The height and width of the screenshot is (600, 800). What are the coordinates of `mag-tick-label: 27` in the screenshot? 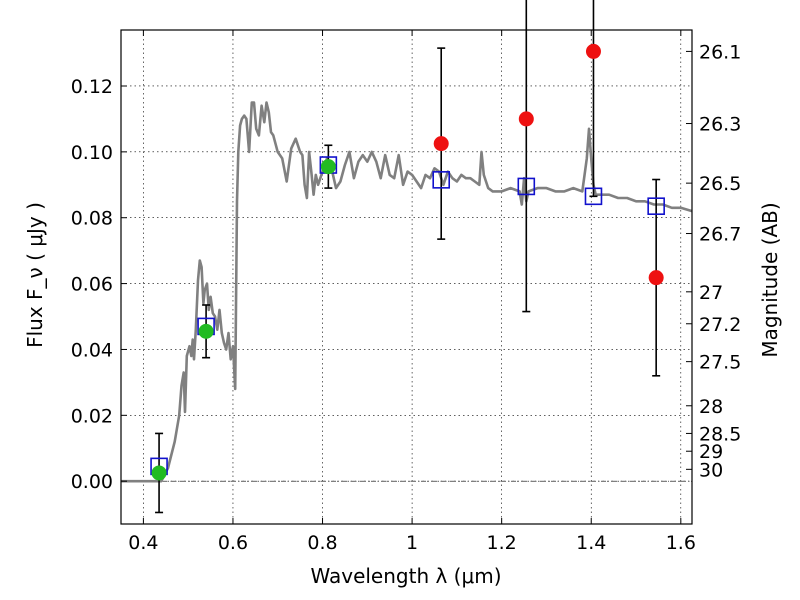 It's located at (711, 293).